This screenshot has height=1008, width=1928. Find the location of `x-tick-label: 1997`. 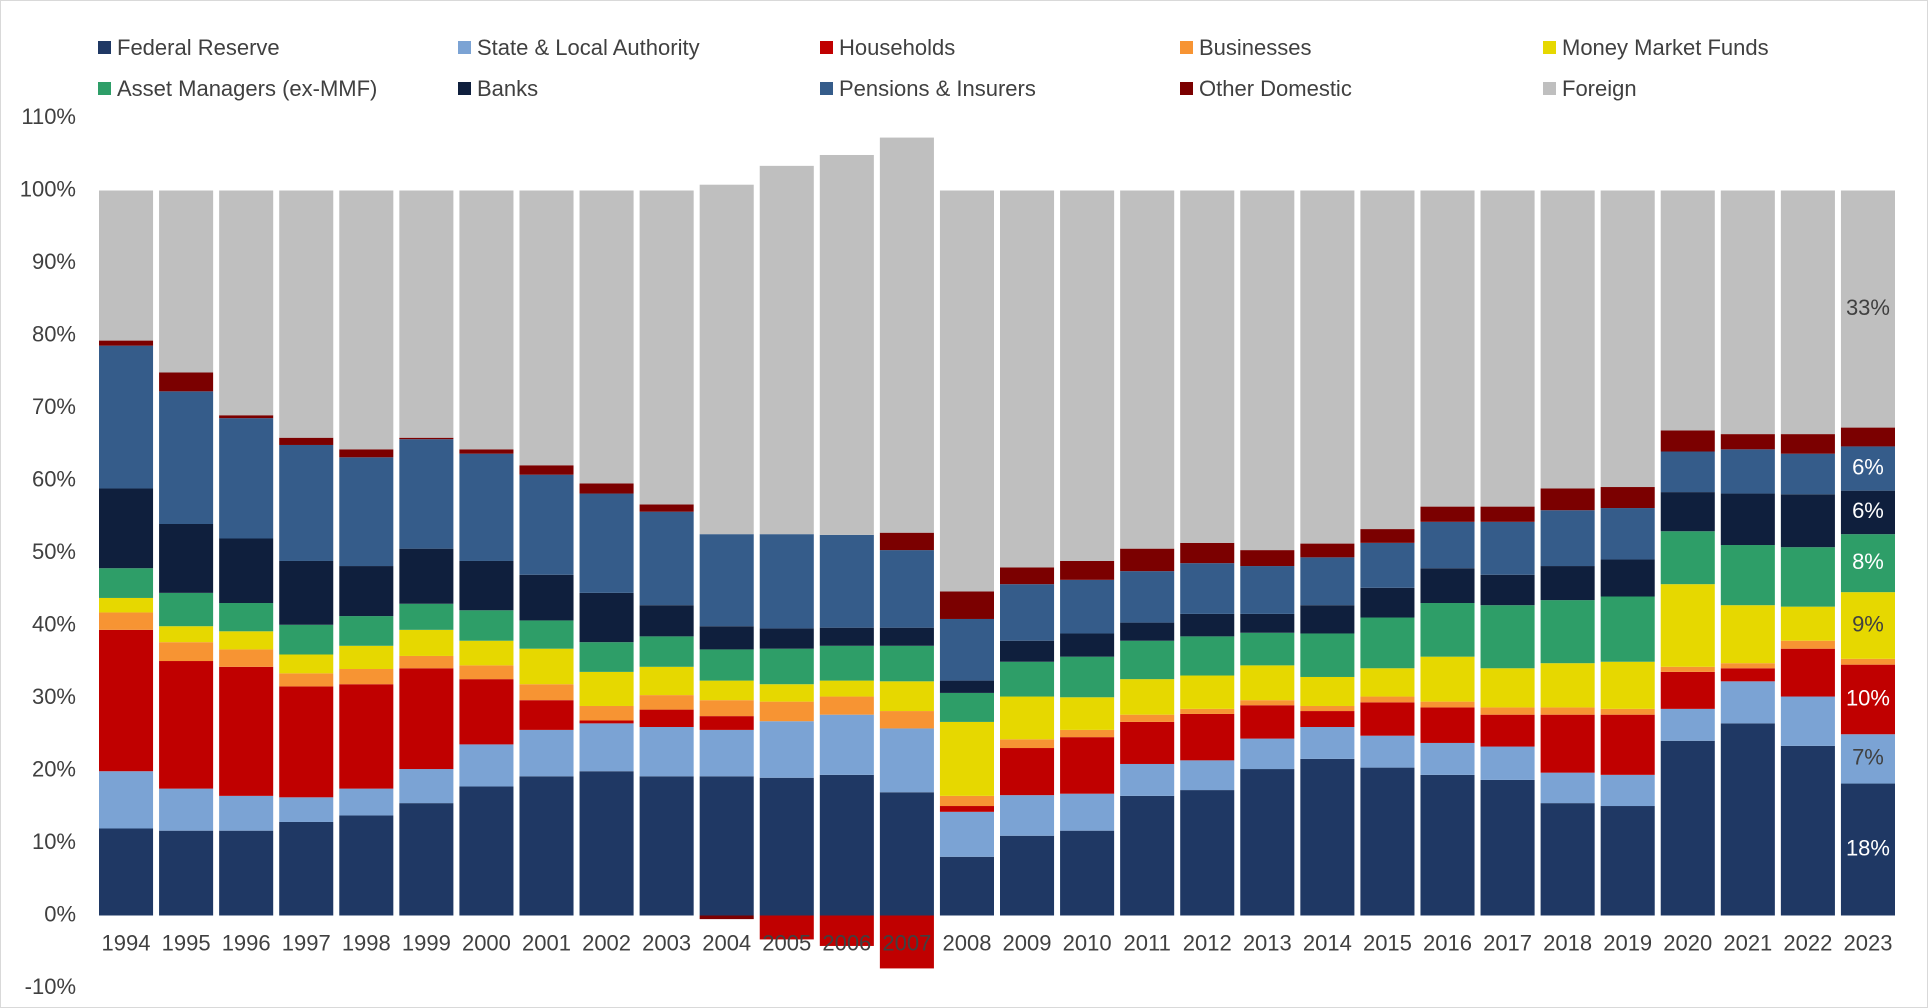

x-tick-label: 1997 is located at coordinates (306, 942).